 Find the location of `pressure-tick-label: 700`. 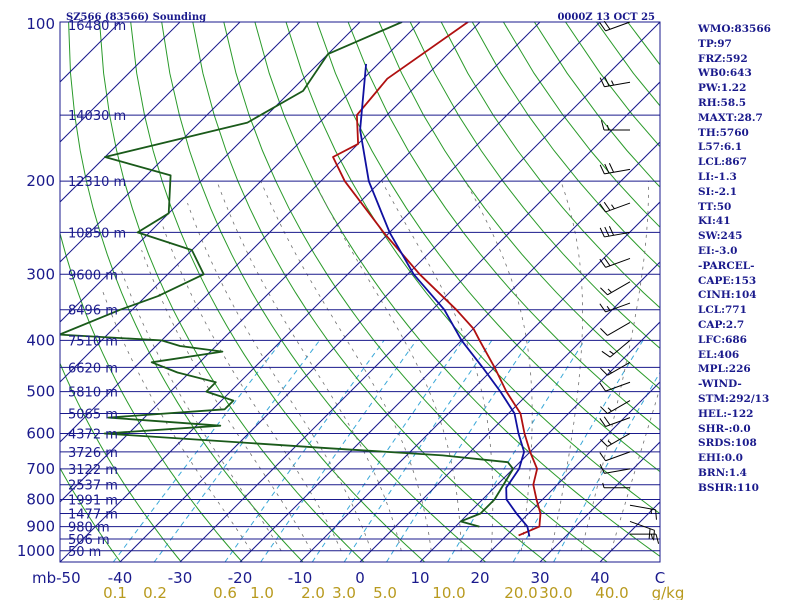

pressure-tick-label: 700 is located at coordinates (40, 469).